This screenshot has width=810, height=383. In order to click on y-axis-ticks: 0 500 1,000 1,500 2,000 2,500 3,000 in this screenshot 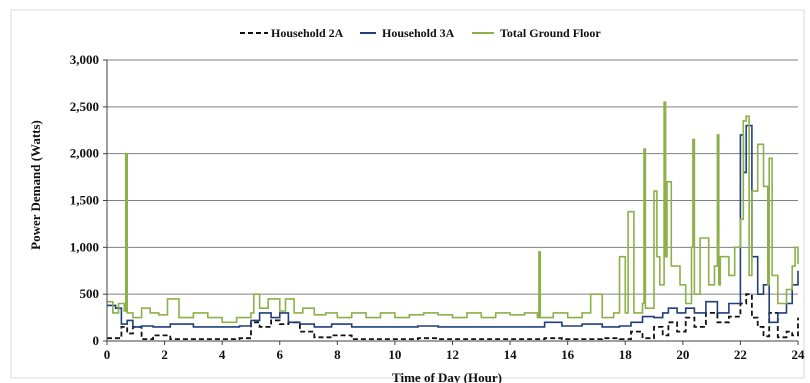, I will do `click(88, 200)`.